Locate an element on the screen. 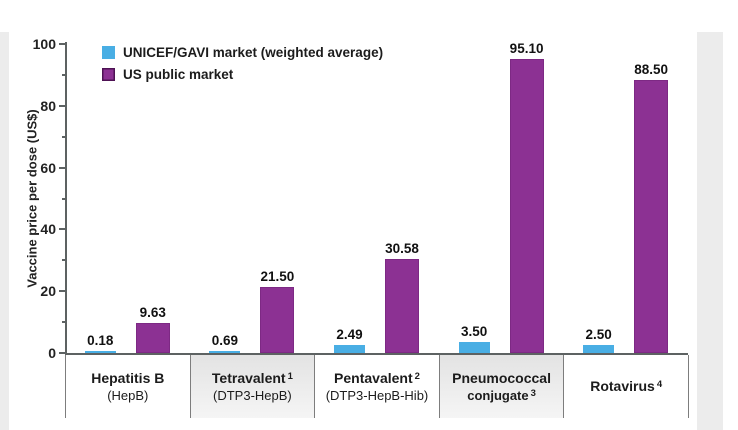  category-subname: (DTP3-HepB-Hib) is located at coordinates (377, 395).